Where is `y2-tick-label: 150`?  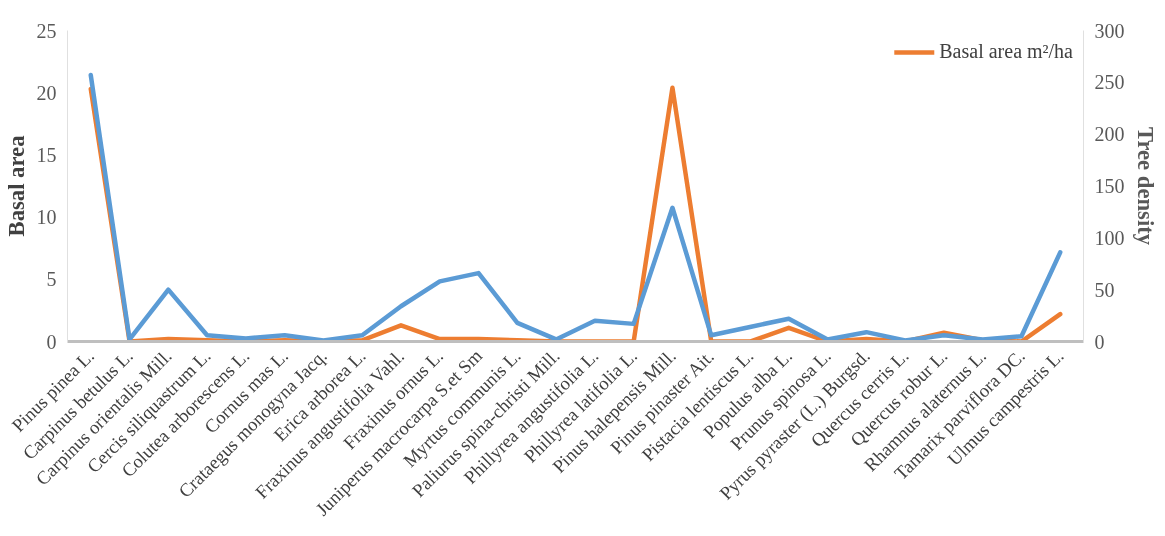
y2-tick-label: 150 is located at coordinates (1109, 186).